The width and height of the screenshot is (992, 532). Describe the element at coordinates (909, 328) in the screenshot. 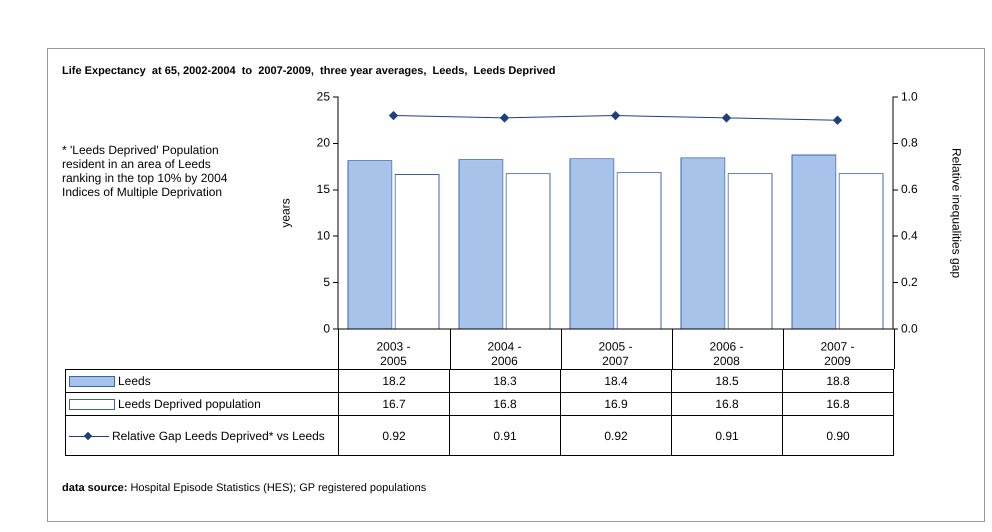

I see `y2-tick-label: 0.0` at that location.